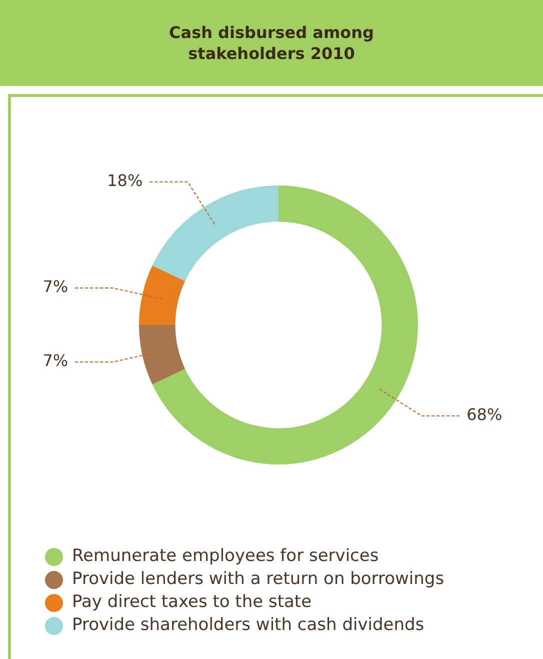 The image size is (543, 659). I want to click on legend-label: Provide lenders with a return on borrowings, so click(258, 579).